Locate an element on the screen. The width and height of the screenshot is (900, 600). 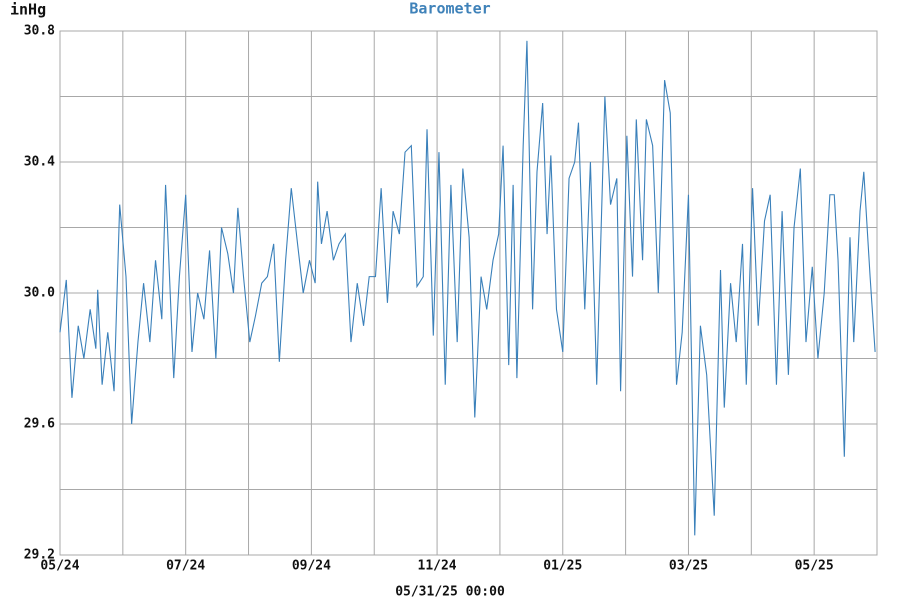
x-tick-label: 03/25 is located at coordinates (688, 566).